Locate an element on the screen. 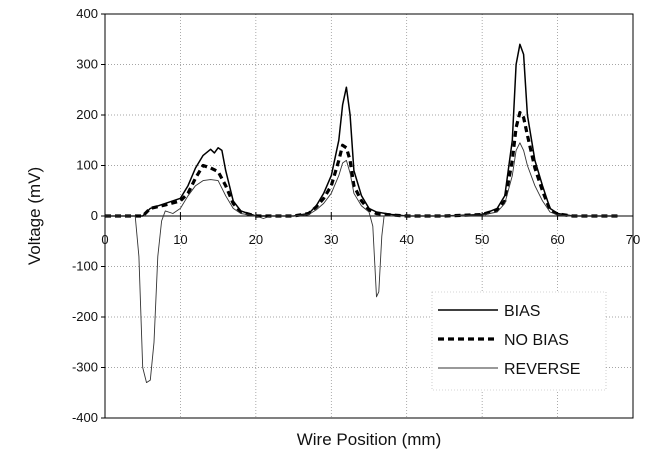 This screenshot has width=652, height=449. x-tick-label: 30 is located at coordinates (331, 239).